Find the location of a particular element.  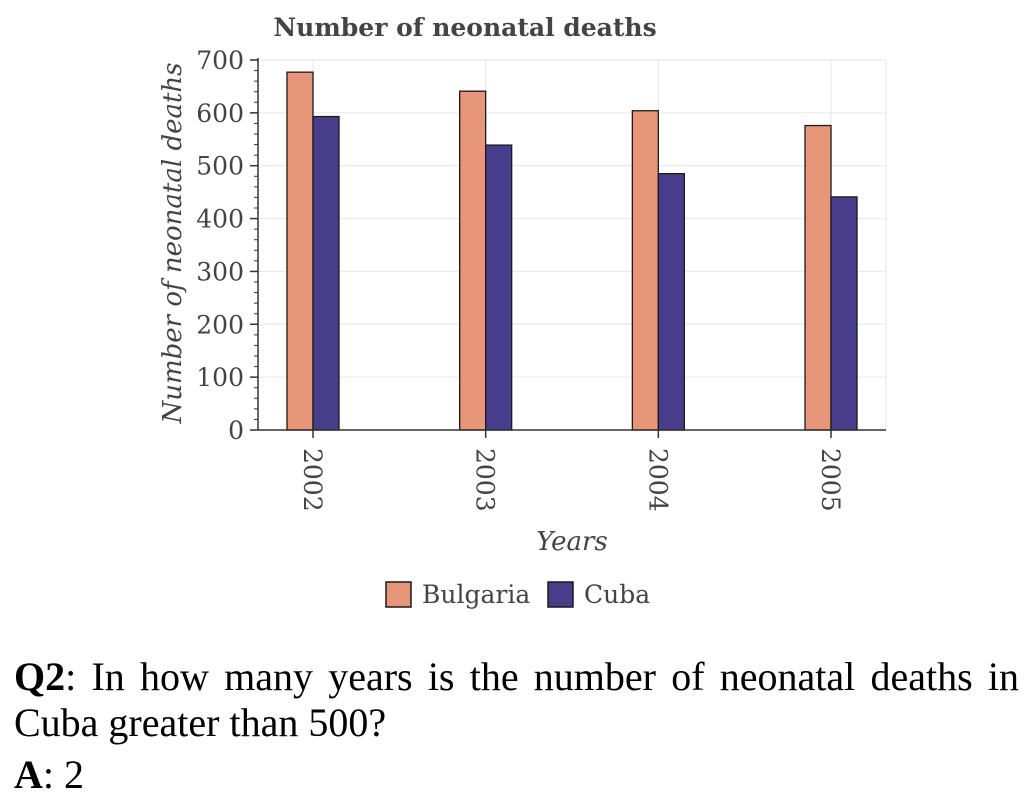

x-tick-label: 2005 is located at coordinates (830, 480).